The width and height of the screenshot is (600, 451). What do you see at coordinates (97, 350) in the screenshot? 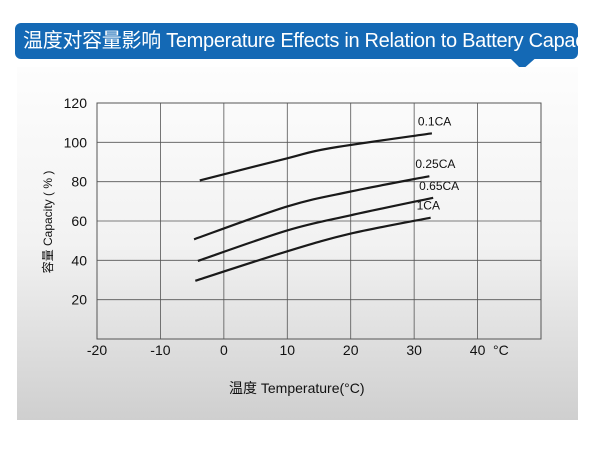
I see `x-tick-label: -20` at bounding box center [97, 350].